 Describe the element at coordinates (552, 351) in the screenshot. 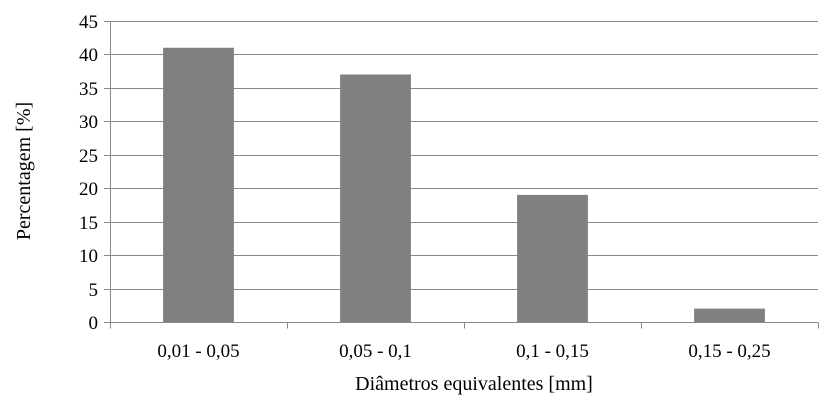

I see `x-tick-label: 0,1 - 0,15` at that location.